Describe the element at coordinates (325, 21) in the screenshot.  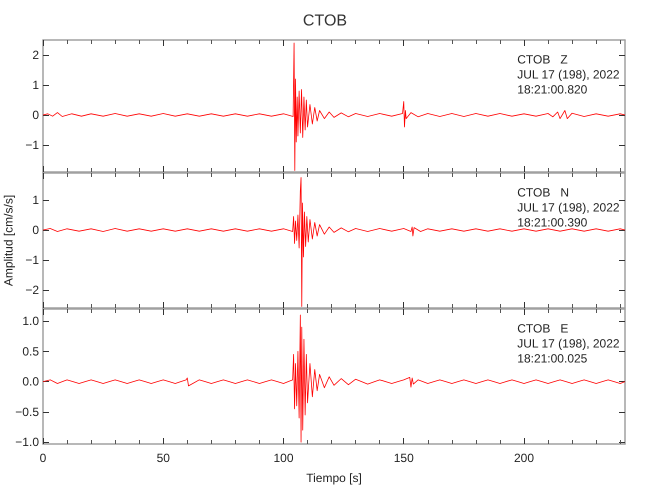
I see `chart-title: CTOB` at that location.